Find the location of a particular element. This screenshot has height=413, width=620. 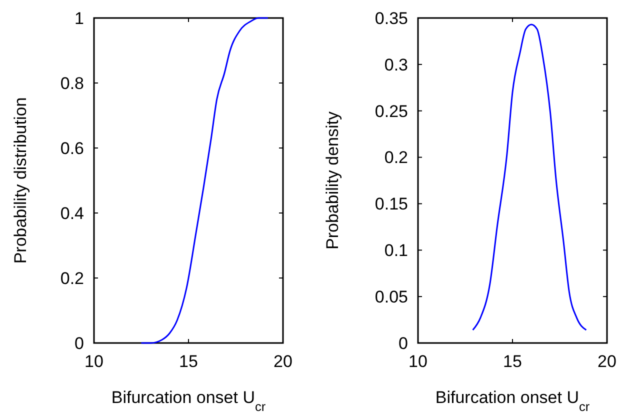

y-tick-label: 0.1 is located at coordinates (396, 250).